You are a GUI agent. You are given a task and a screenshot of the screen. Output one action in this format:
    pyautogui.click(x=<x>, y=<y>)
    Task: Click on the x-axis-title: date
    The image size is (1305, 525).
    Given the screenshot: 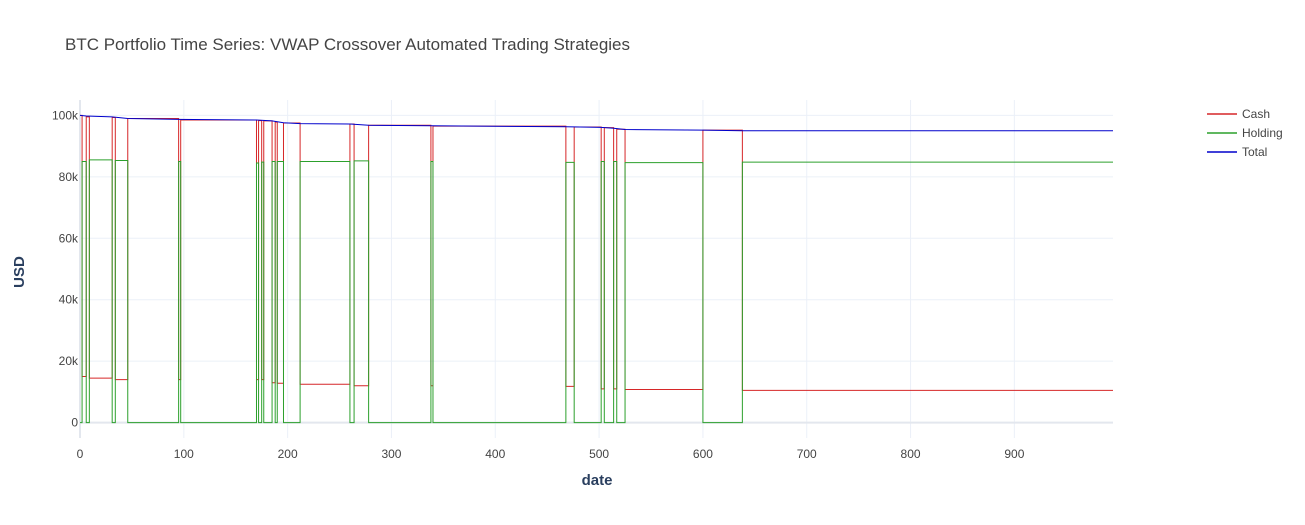 What is the action you would take?
    pyautogui.click(x=597, y=480)
    